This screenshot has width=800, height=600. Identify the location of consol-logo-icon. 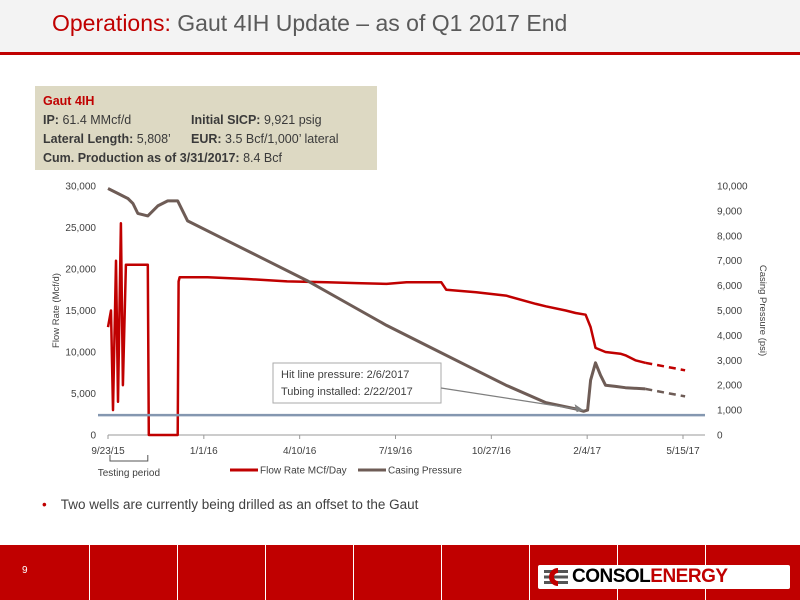
(556, 577).